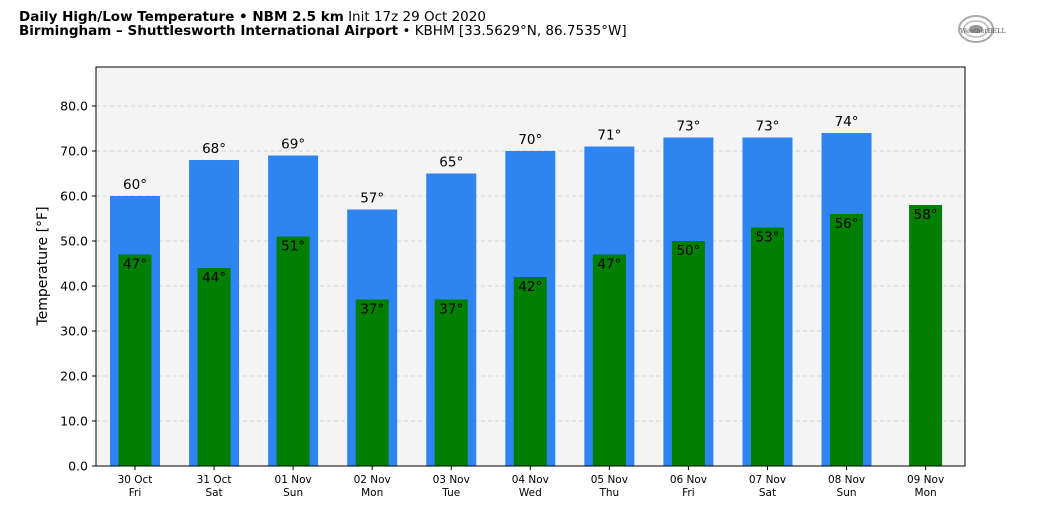 Image resolution: width=1040 pixels, height=516 pixels. Describe the element at coordinates (74, 241) in the screenshot. I see `y-tick-label: 50.0` at that location.